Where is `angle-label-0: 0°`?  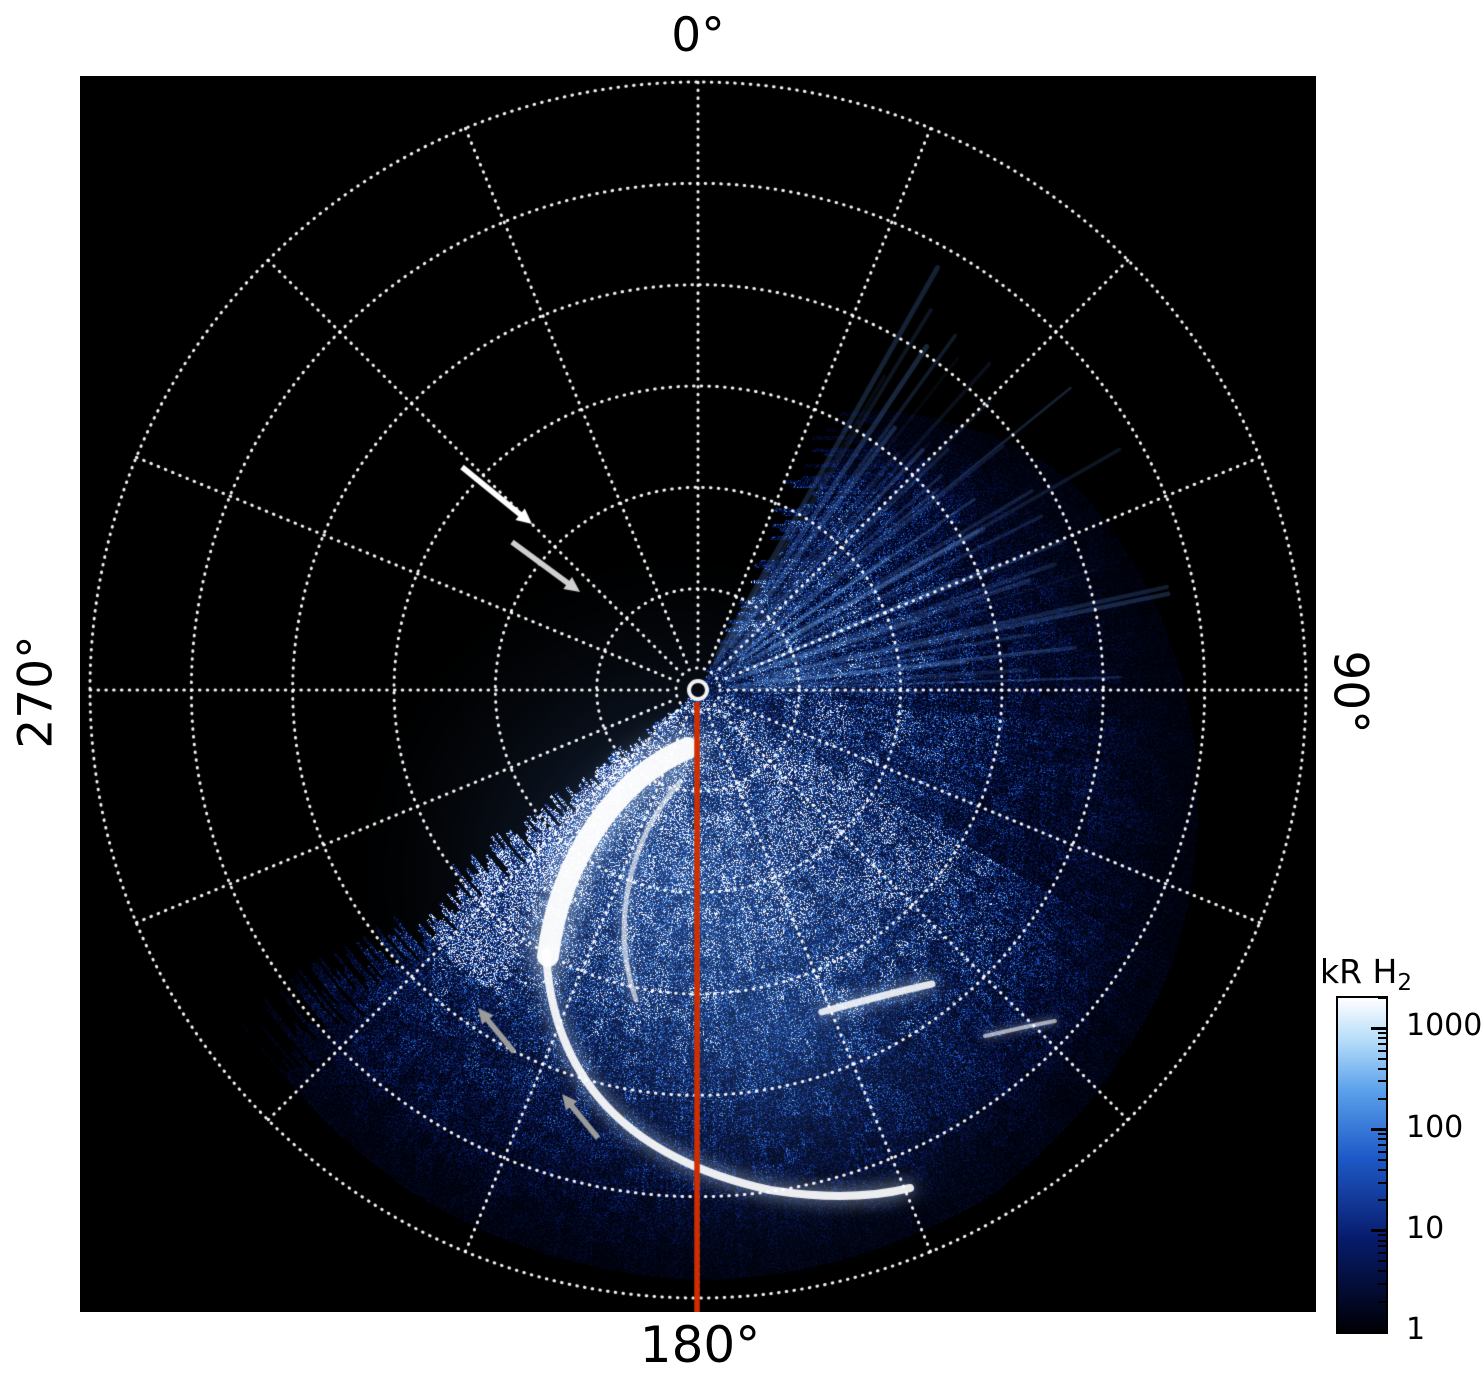
angle-label-0: 0° is located at coordinates (698, 35).